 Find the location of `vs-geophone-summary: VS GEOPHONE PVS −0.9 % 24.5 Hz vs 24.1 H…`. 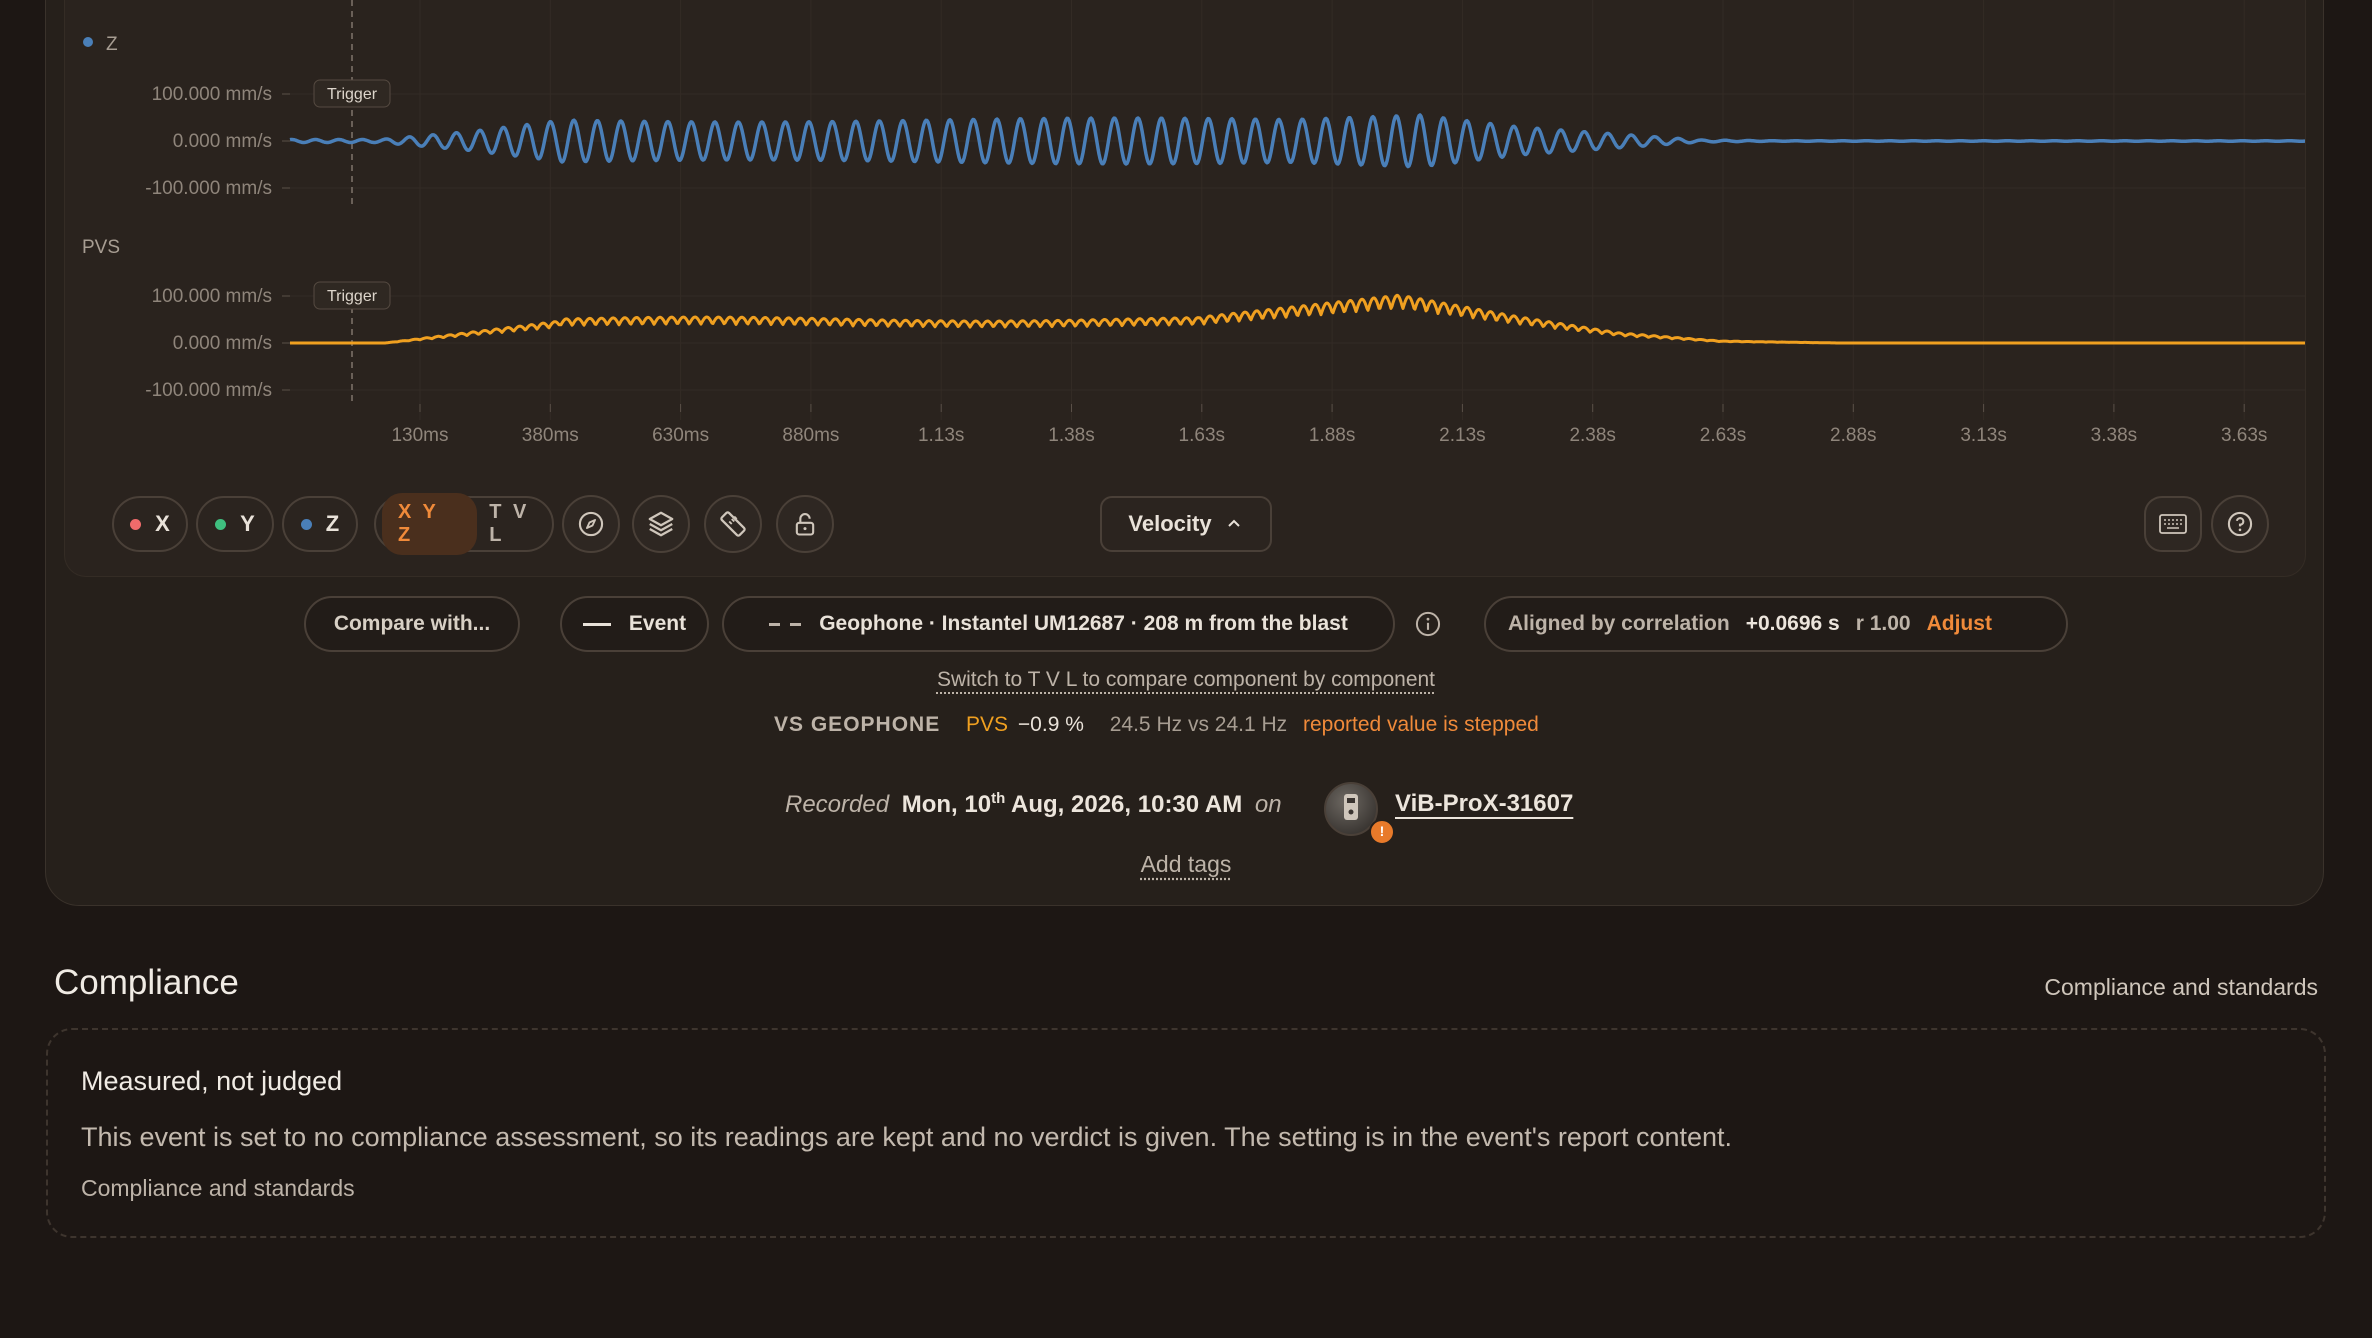

vs-geophone-summary: VS GEOPHONE PVS −0.9 % 24.5 Hz vs 24.1 H… is located at coordinates (1156, 725).